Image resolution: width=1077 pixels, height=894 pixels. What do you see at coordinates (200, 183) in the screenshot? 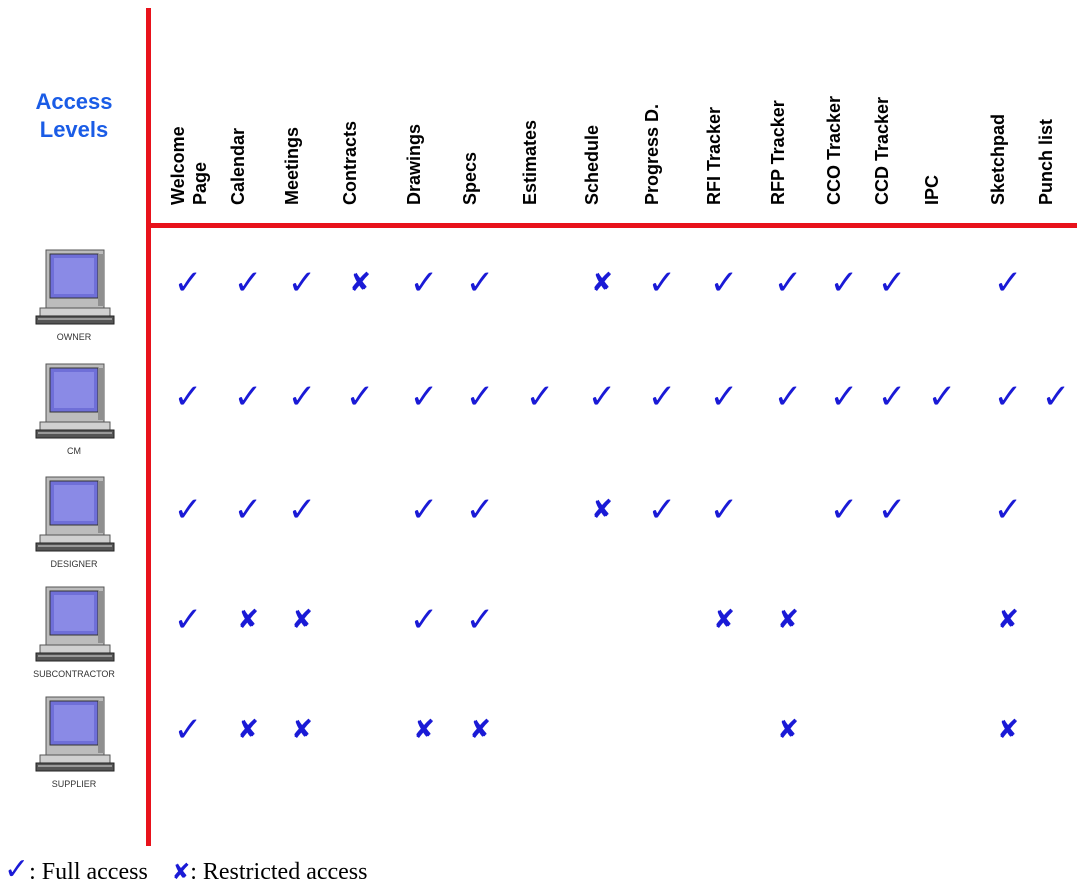
I see `column-header-welcome-page: Page` at bounding box center [200, 183].